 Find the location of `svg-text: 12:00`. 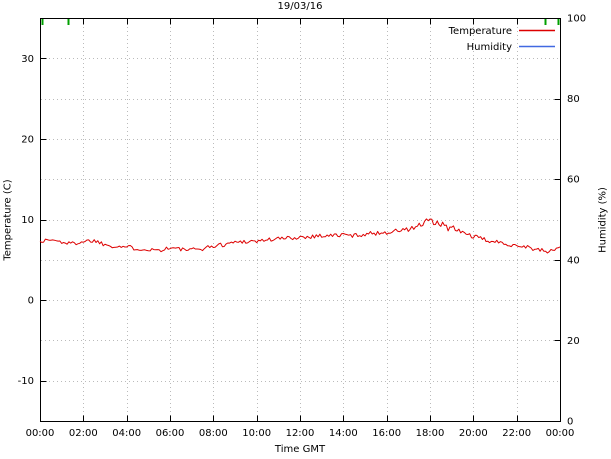

svg-text: 12:00 is located at coordinates (300, 433).